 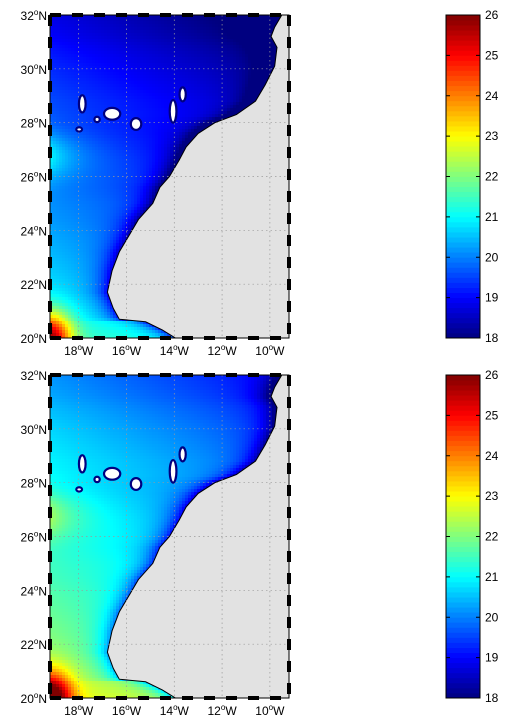 I want to click on colorbar-tick-label: 21, so click(x=492, y=217).